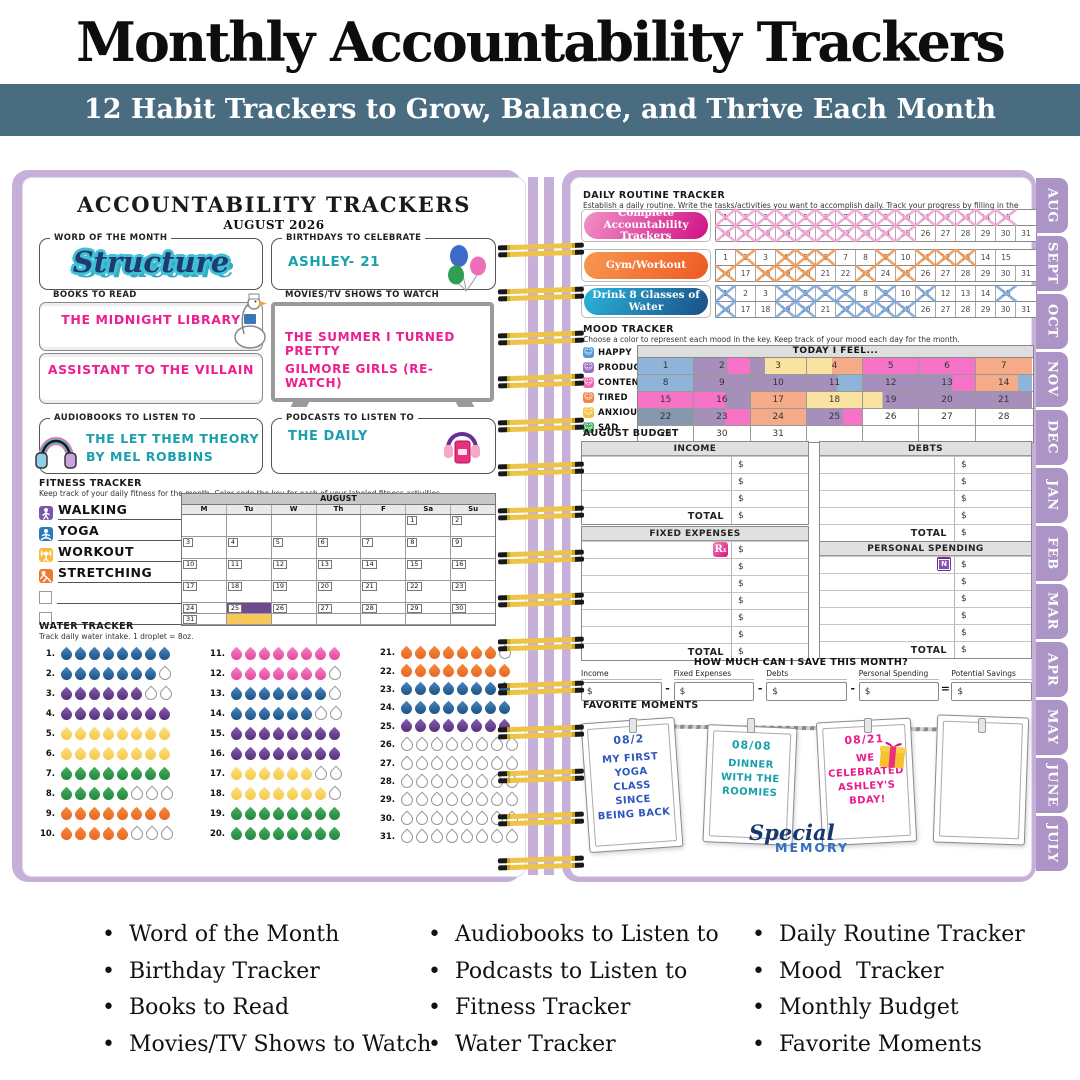 This screenshot has width=1080, height=1080. I want to click on movies-entry: GILMORE GIRLS (RE-WATCH), so click(359, 376).